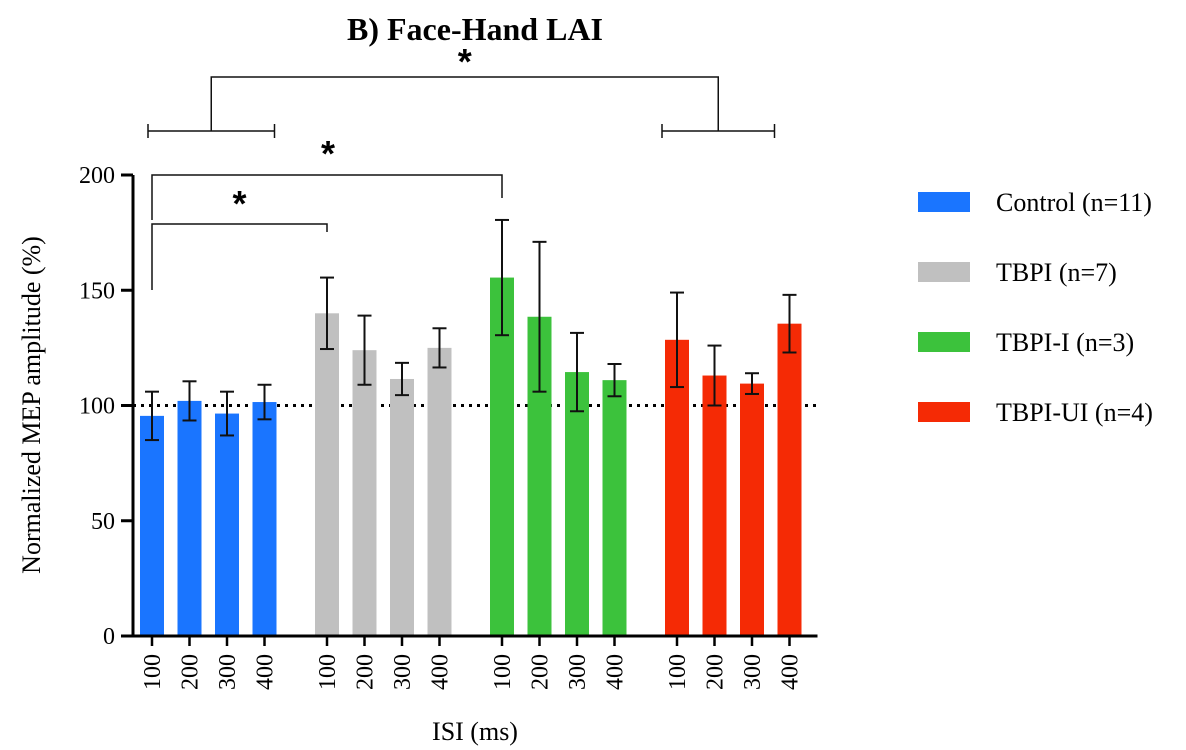  Describe the element at coordinates (103, 522) in the screenshot. I see `y-tick-label: 50` at that location.